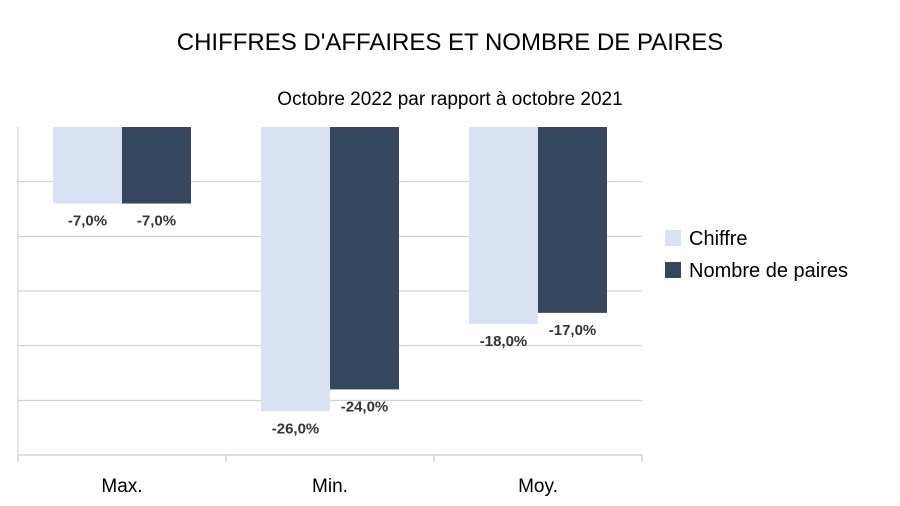 This screenshot has height=506, width=900. Describe the element at coordinates (121, 486) in the screenshot. I see `category-label: Max.` at that location.